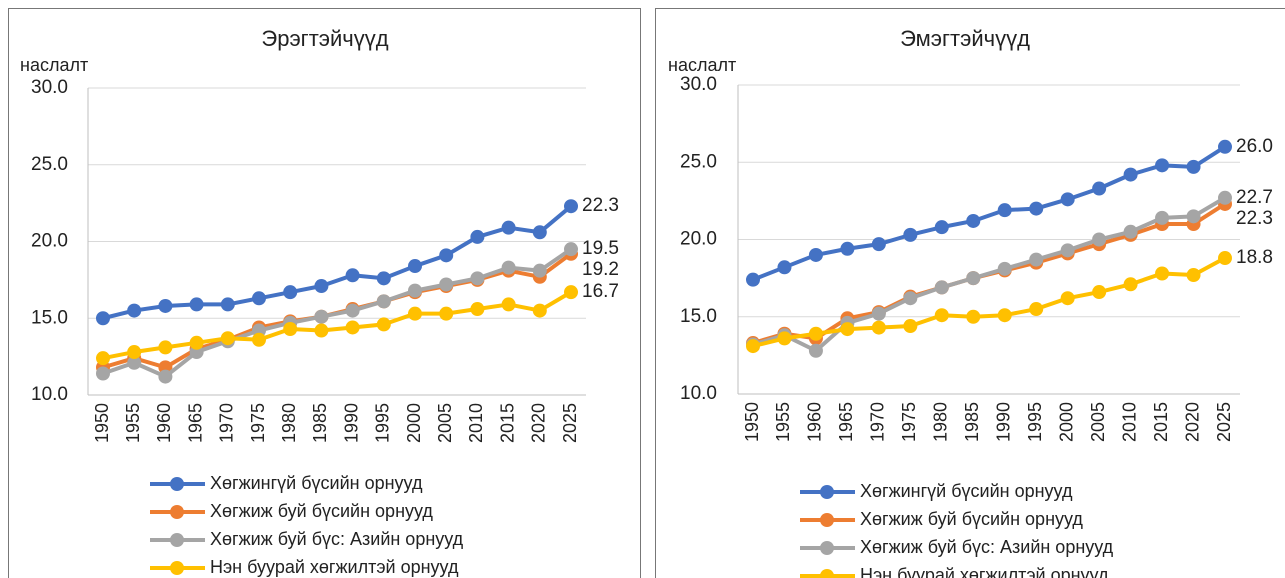 The height and width of the screenshot is (578, 1285). Describe the element at coordinates (164, 423) in the screenshot. I see `x-tick-label: 1960` at that location.